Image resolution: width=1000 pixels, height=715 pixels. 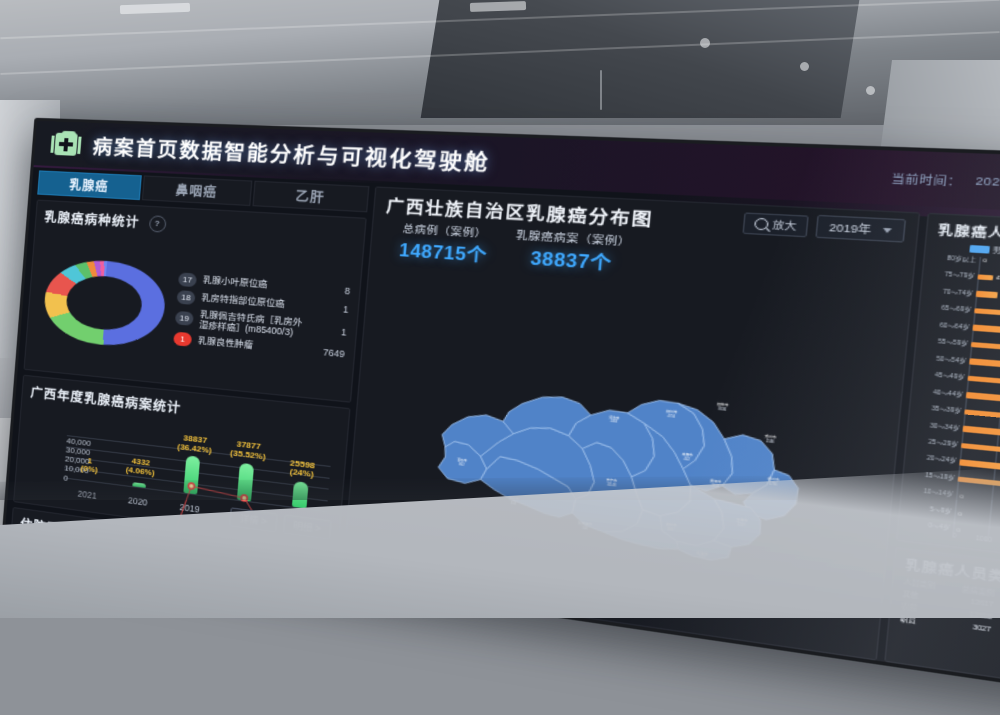 I want to click on age-tick: 25～29岁, so click(x=943, y=443).